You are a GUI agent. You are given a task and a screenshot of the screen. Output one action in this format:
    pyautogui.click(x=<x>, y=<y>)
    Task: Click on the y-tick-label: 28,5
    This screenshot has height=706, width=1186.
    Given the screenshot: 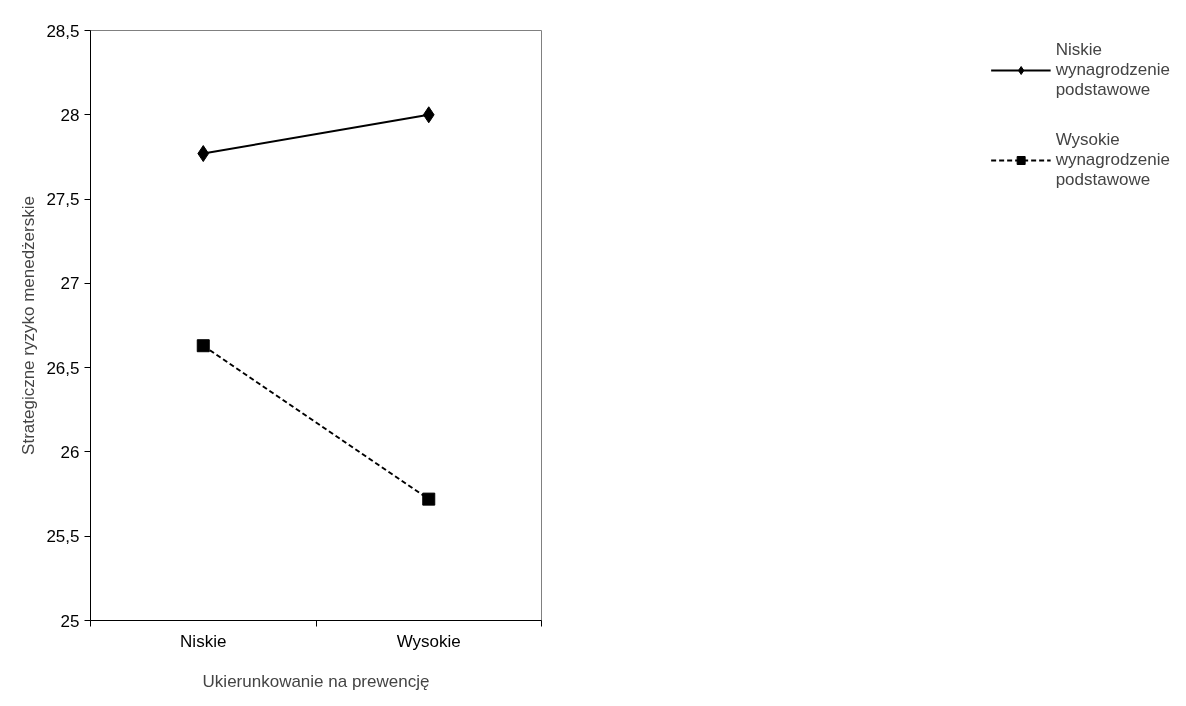 What is the action you would take?
    pyautogui.click(x=63, y=31)
    